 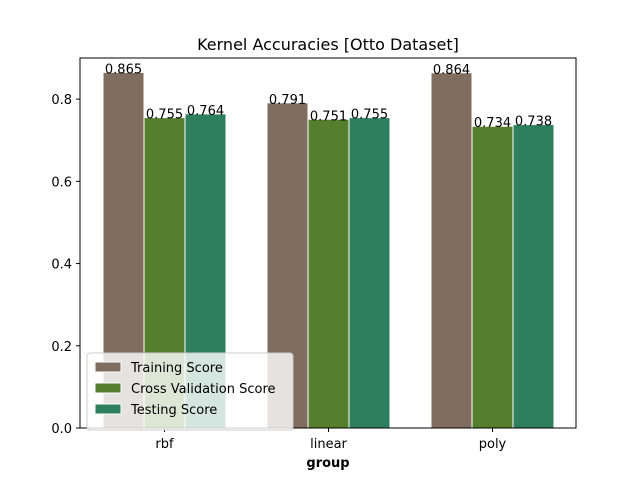 What do you see at coordinates (61, 182) in the screenshot?
I see `y-tick-label: 0.6` at bounding box center [61, 182].